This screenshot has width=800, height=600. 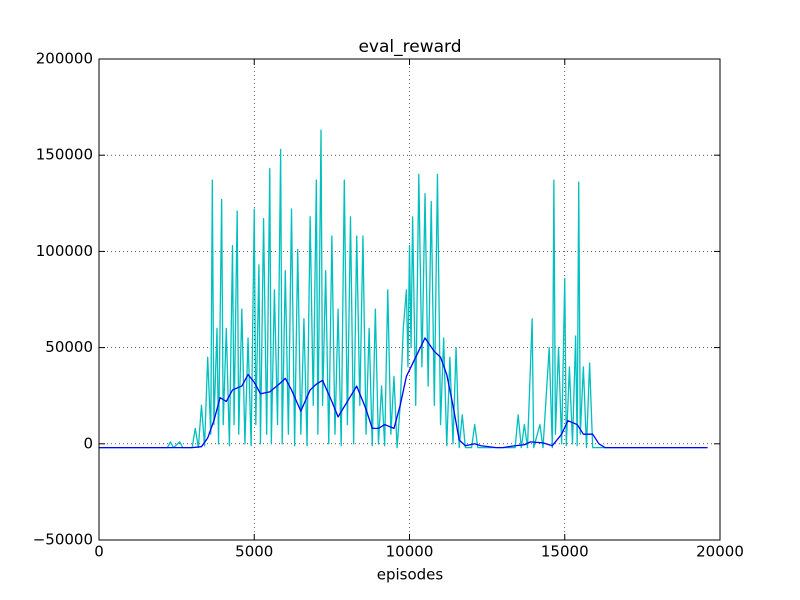 I want to click on y-tick-label: −50000, so click(x=63, y=540).